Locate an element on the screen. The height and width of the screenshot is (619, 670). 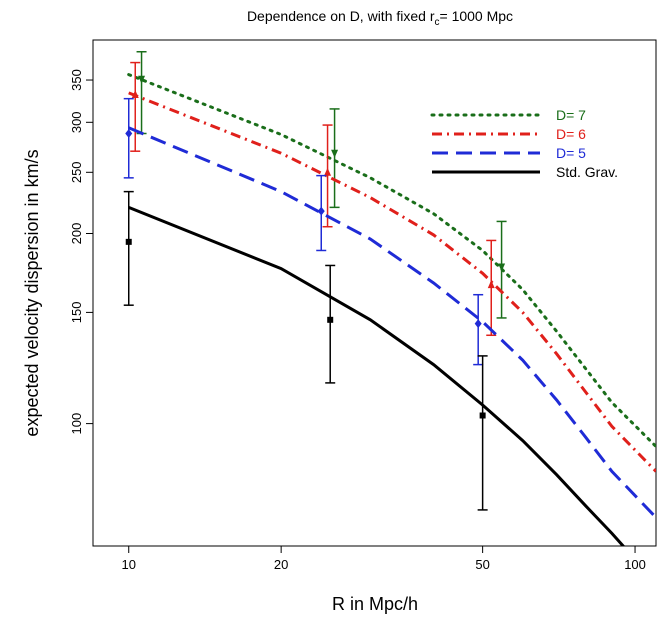
legend-label: Std. Grav. is located at coordinates (587, 172).